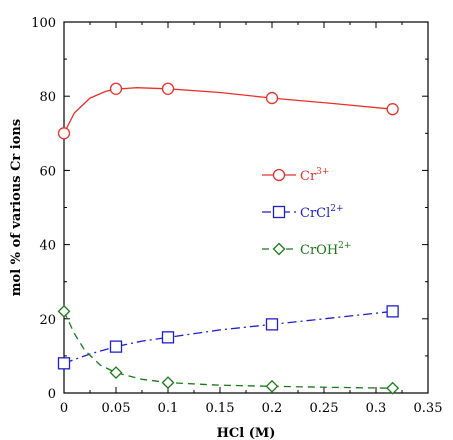 The image size is (453, 440). What do you see at coordinates (325, 249) in the screenshot?
I see `legend-label: CrOH2+` at bounding box center [325, 249].